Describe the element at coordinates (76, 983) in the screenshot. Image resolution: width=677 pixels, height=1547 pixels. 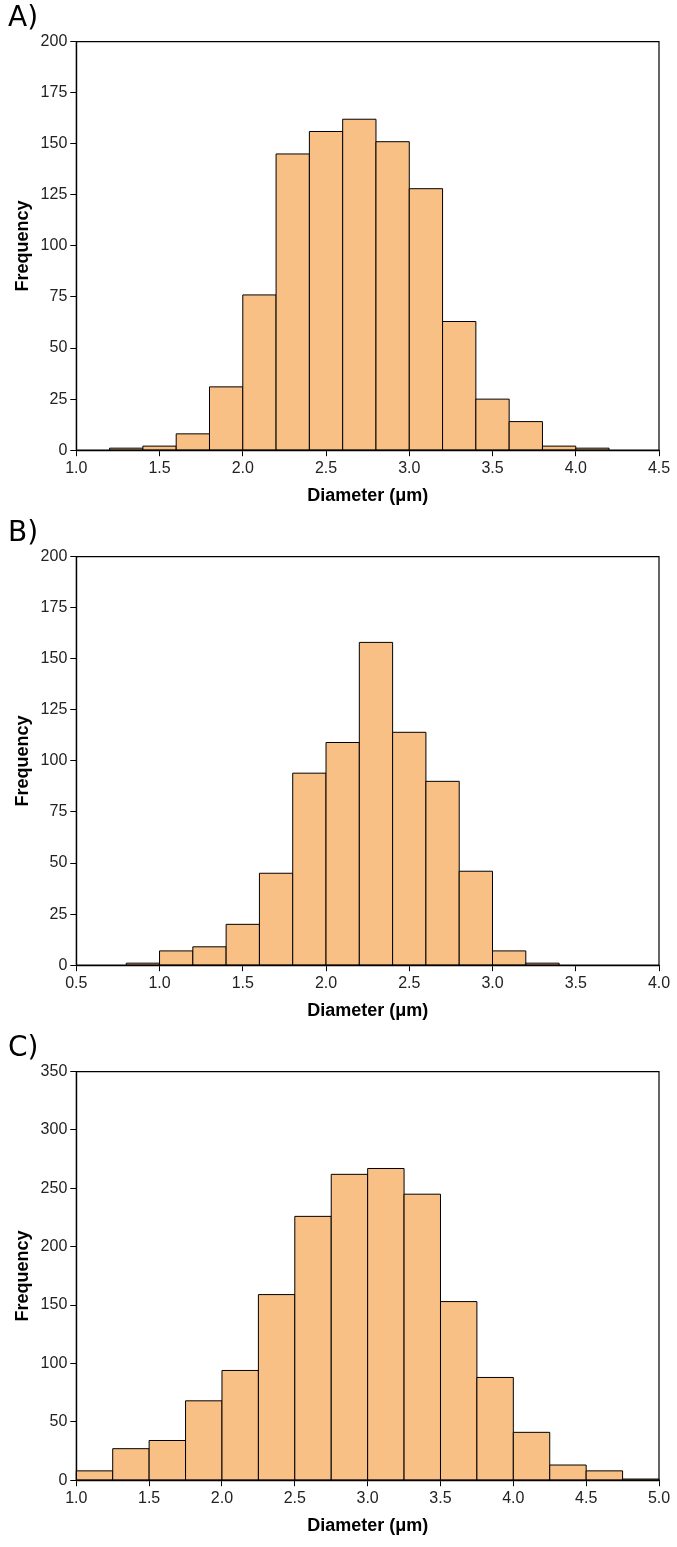
I see `x-tick-label: 0.5` at that location.